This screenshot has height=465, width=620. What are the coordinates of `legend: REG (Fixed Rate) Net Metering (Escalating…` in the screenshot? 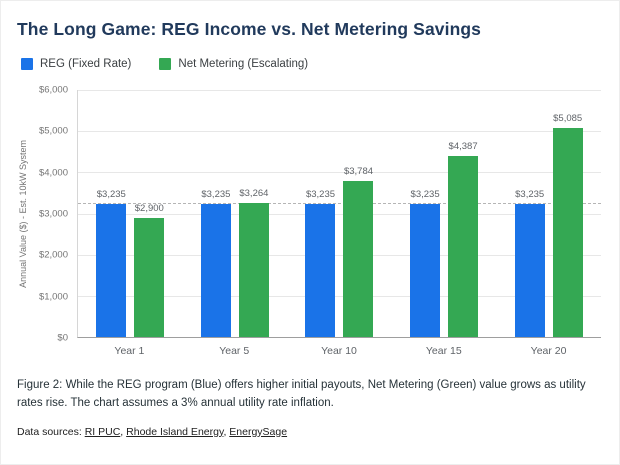 It's located at (311, 64).